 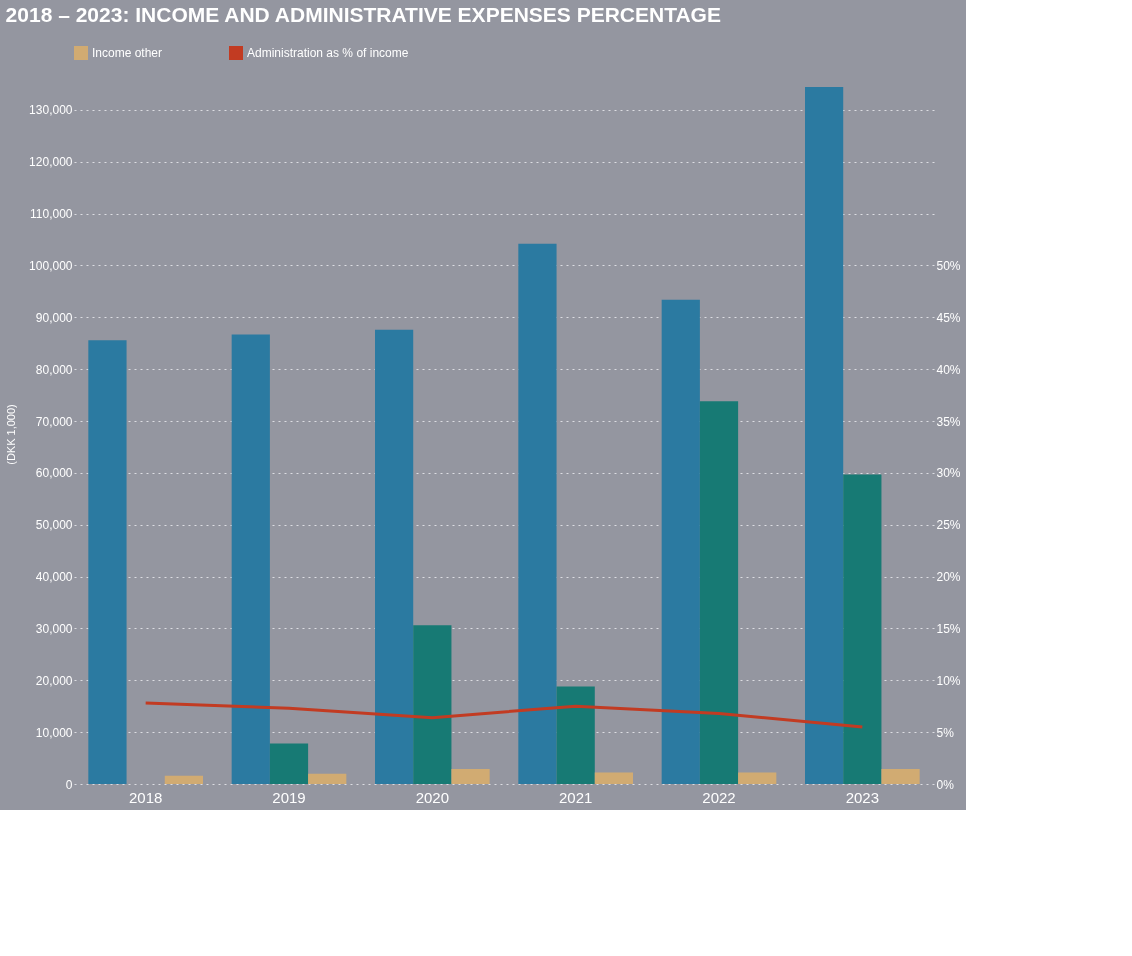 What do you see at coordinates (54, 525) in the screenshot?
I see `y-tick-label: 50,000` at bounding box center [54, 525].